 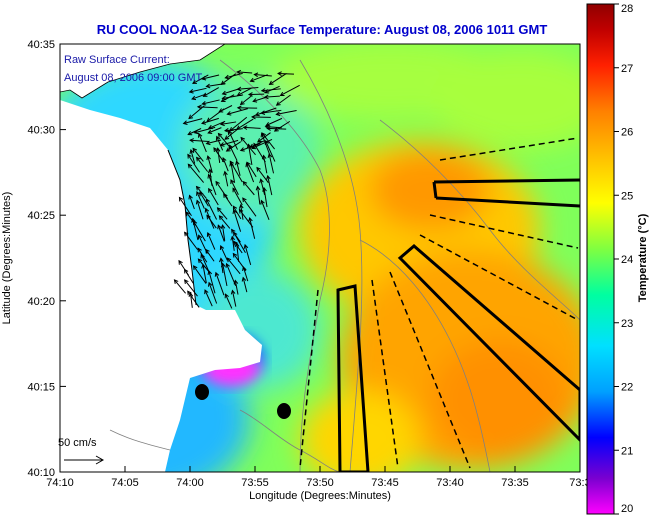 I want to click on y-tick-label: 40:20, so click(x=41, y=302).